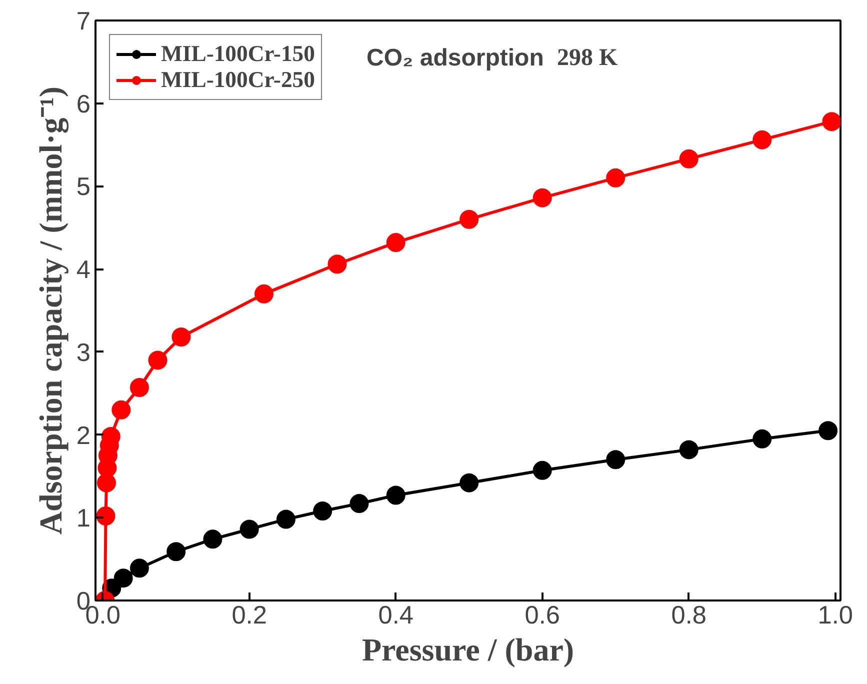 The height and width of the screenshot is (684, 867). What do you see at coordinates (51, 310) in the screenshot?
I see `y-axis-title: Adsorption capacity / (mmol·g⁻¹)` at bounding box center [51, 310].